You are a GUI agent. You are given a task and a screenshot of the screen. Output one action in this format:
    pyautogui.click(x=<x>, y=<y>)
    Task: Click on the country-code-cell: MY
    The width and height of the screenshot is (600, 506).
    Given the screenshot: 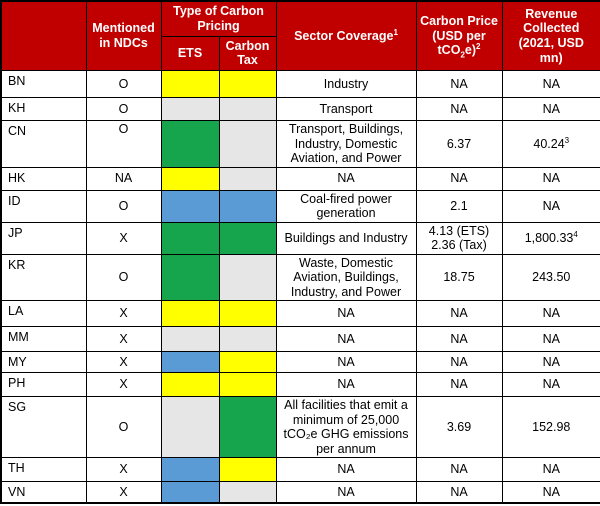 What is the action you would take?
    pyautogui.click(x=43, y=362)
    